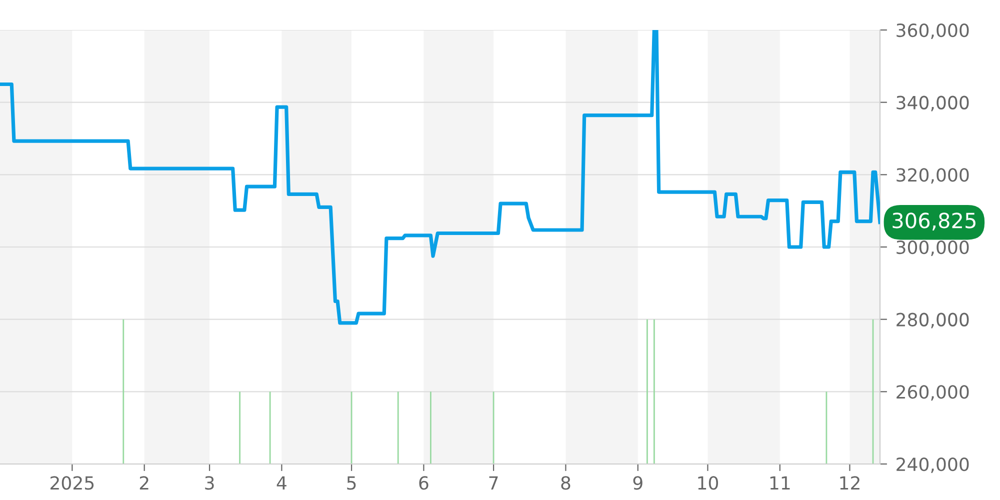 The width and height of the screenshot is (1000, 500). Describe the element at coordinates (780, 483) in the screenshot. I see `x-tick-label: 11` at that location.